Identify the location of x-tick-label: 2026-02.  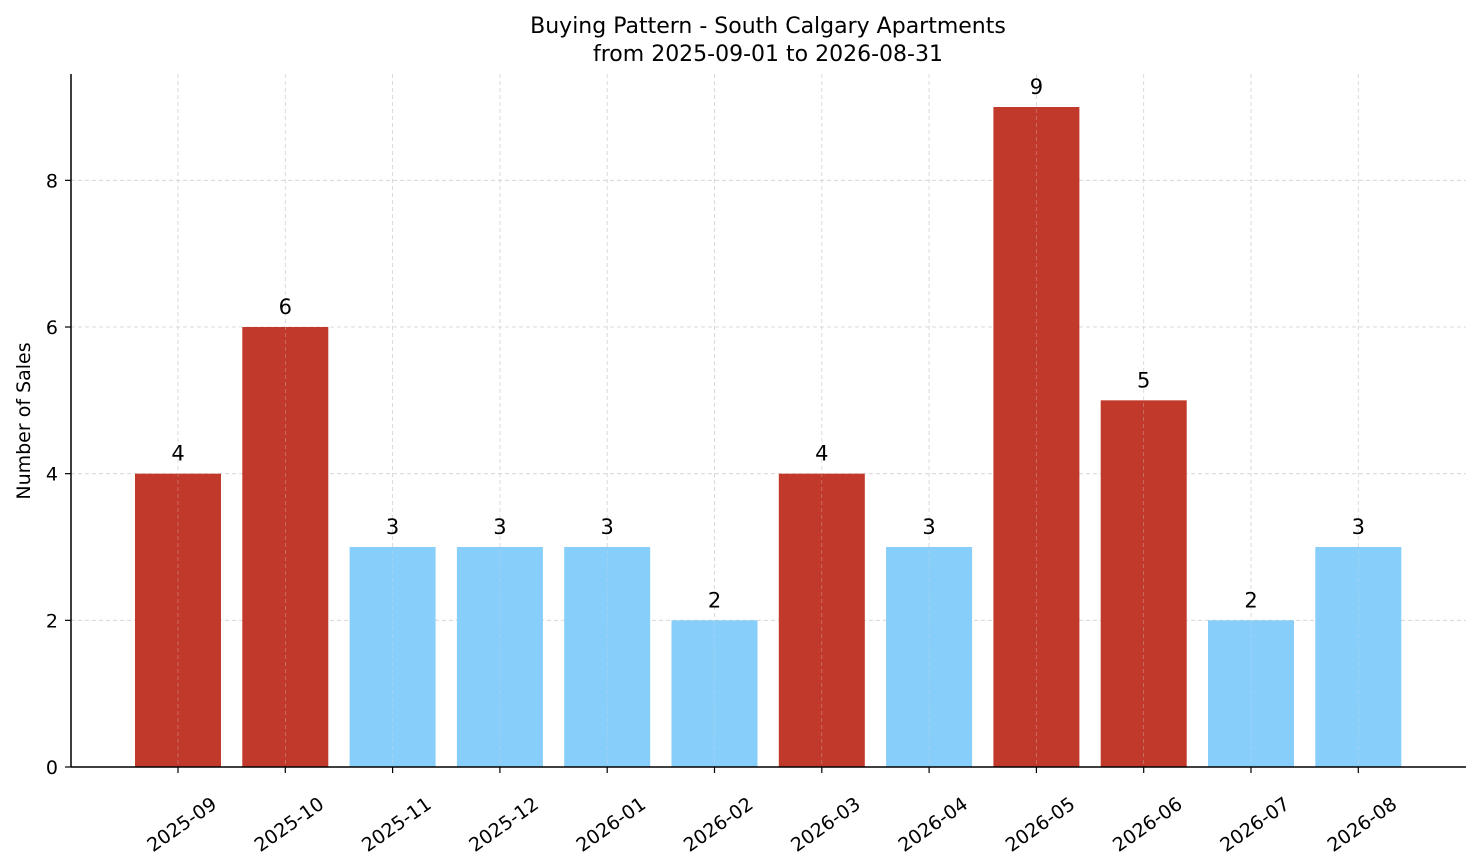
(719, 825).